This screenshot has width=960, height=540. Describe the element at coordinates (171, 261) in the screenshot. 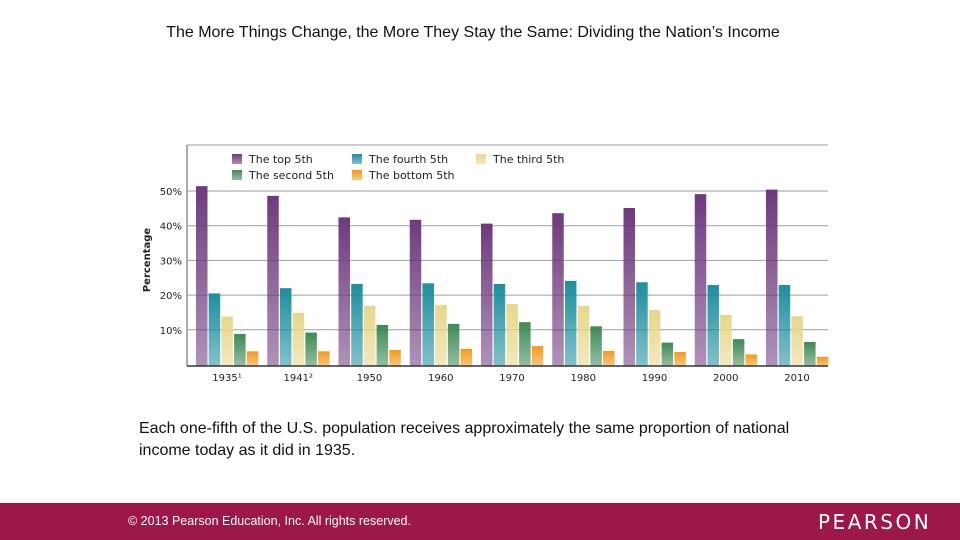

I see `y-tick-label: 30%` at that location.